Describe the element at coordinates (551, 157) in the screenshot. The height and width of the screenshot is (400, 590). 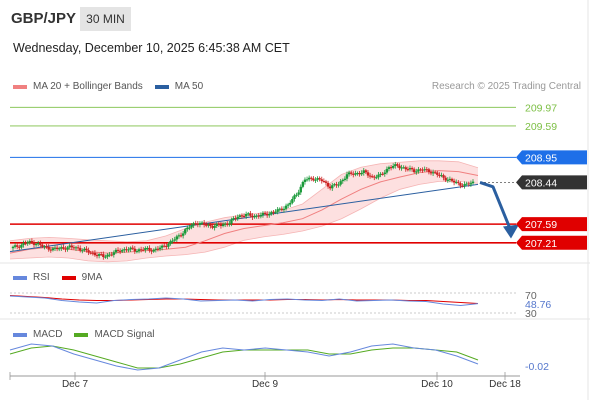
I see `resistance-price-tag` at that location.